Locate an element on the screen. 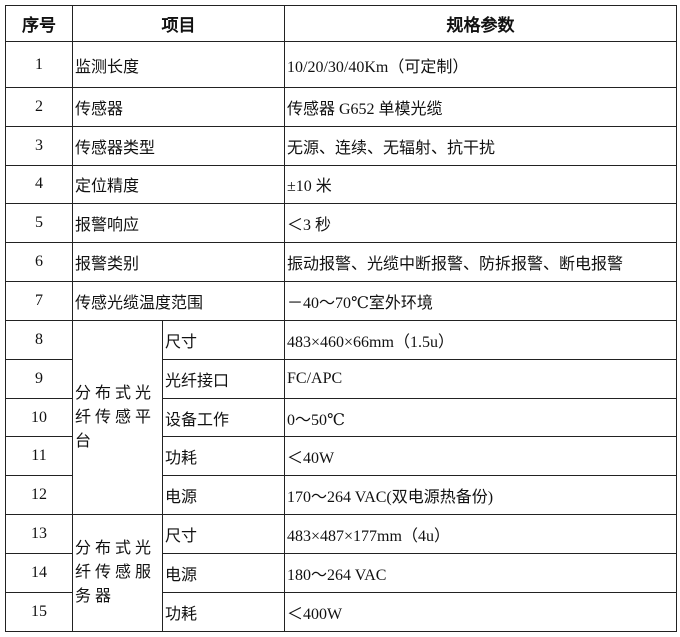 The image size is (680, 637). row-spec: ＜3 秒 is located at coordinates (480, 223).